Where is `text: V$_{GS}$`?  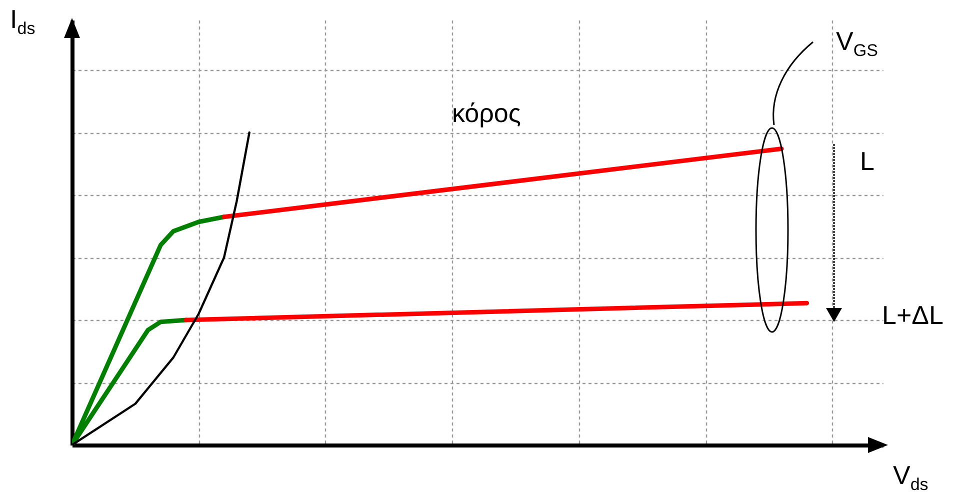 text: V$_{GS}$ is located at coordinates (857, 43).